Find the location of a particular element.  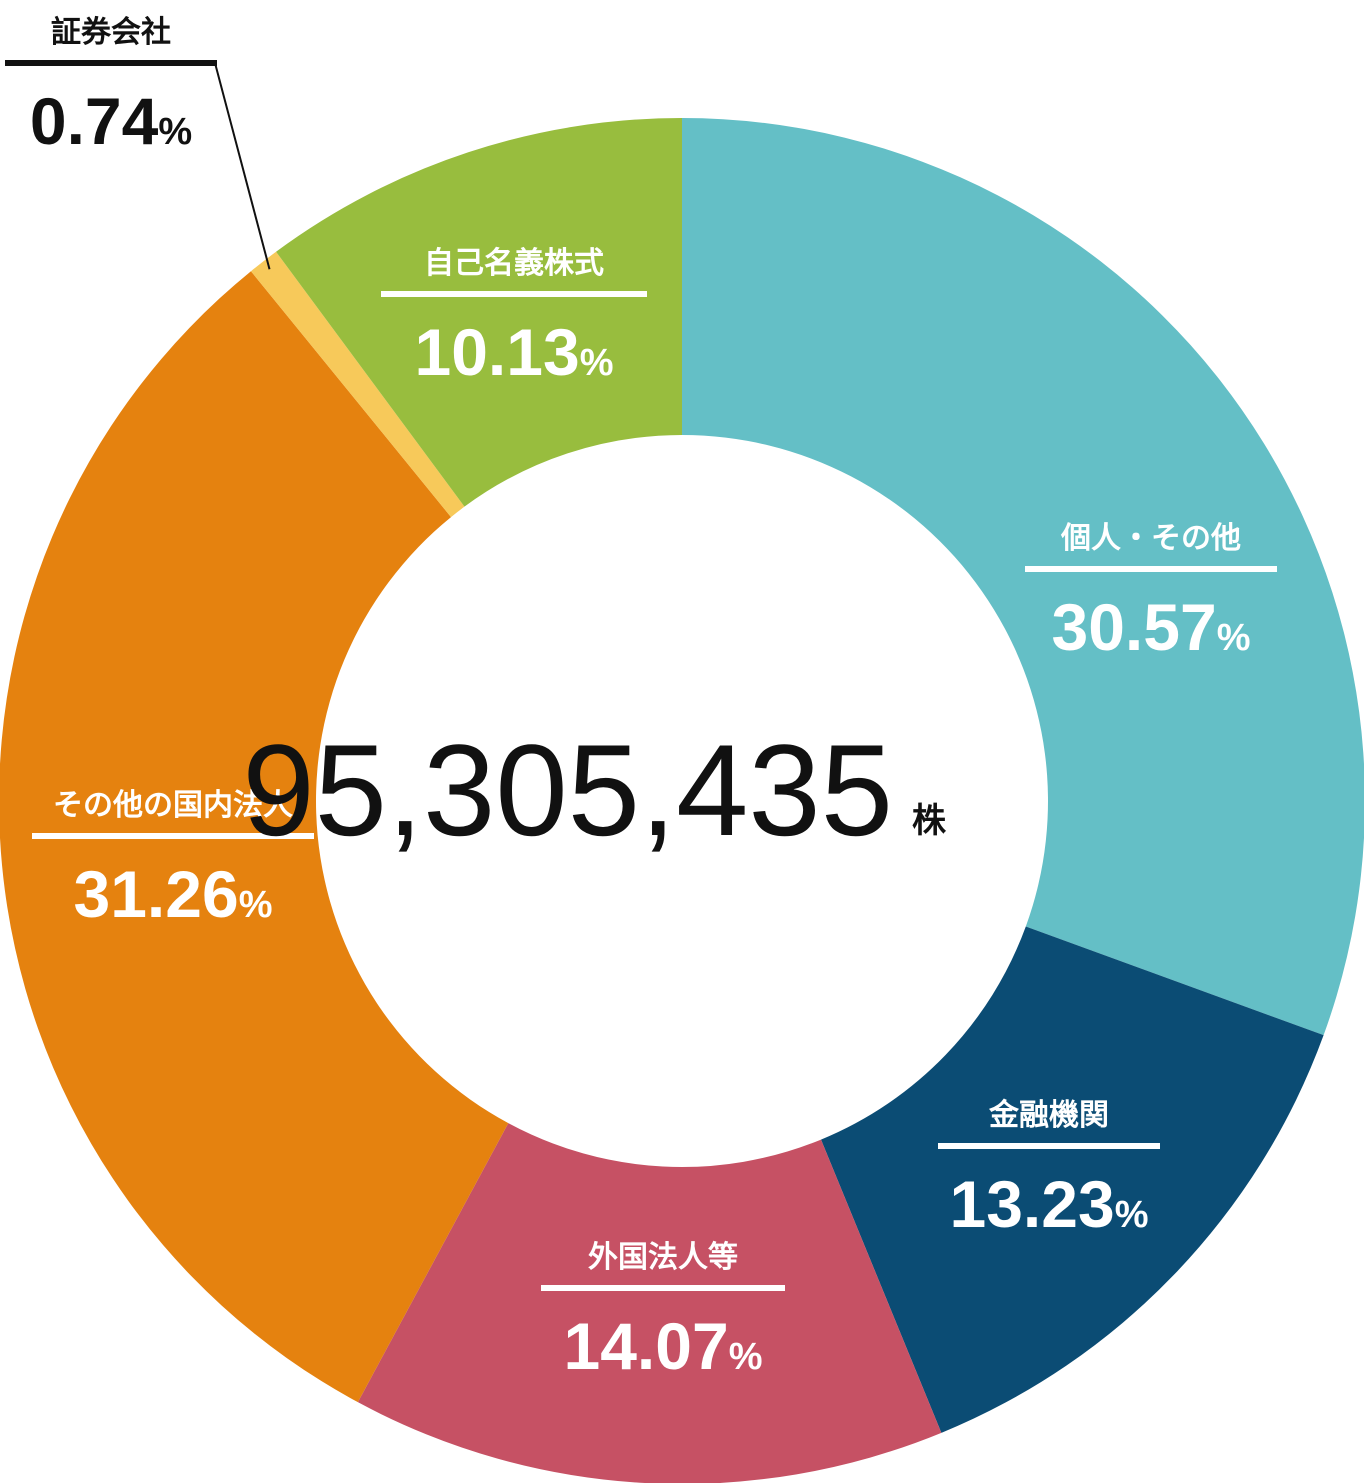

slice-value: 14.07% is located at coordinates (663, 1346).